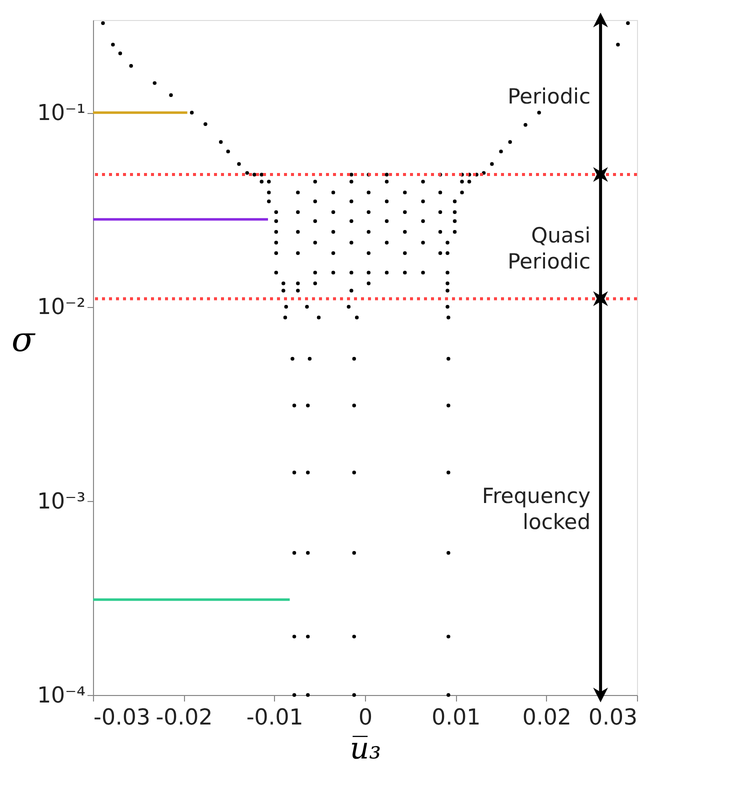 The width and height of the screenshot is (729, 793). I want to click on annotation: Frequency locked, so click(536, 509).